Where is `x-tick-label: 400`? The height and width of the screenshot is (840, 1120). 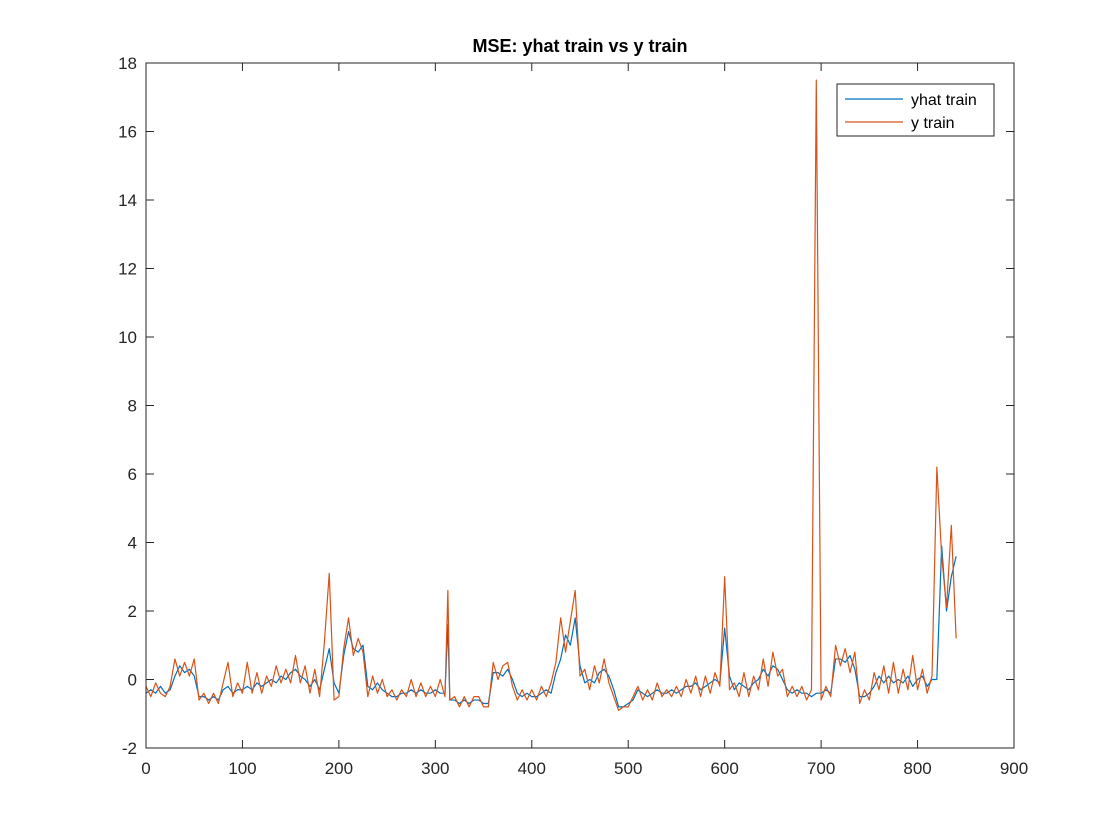 x-tick-label: 400 is located at coordinates (532, 768).